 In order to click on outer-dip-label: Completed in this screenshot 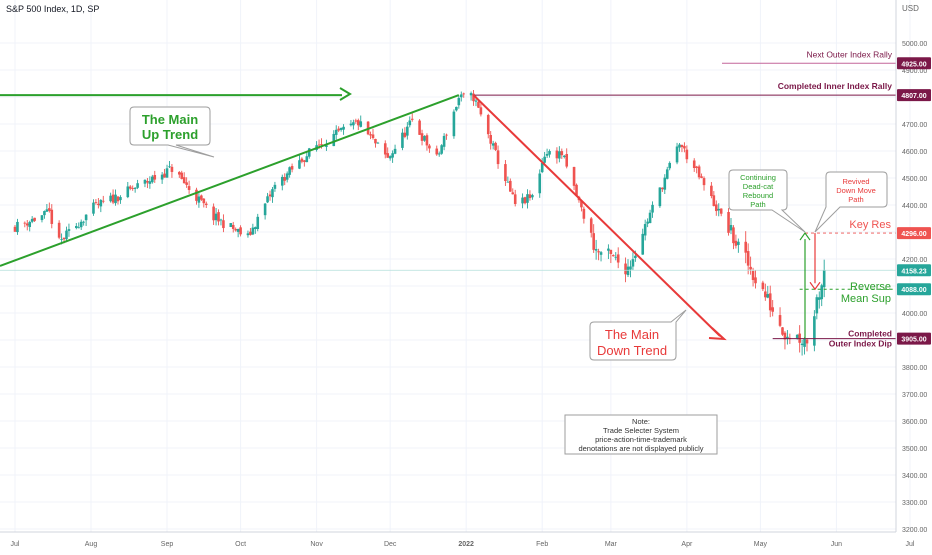, I will do `click(870, 334)`.